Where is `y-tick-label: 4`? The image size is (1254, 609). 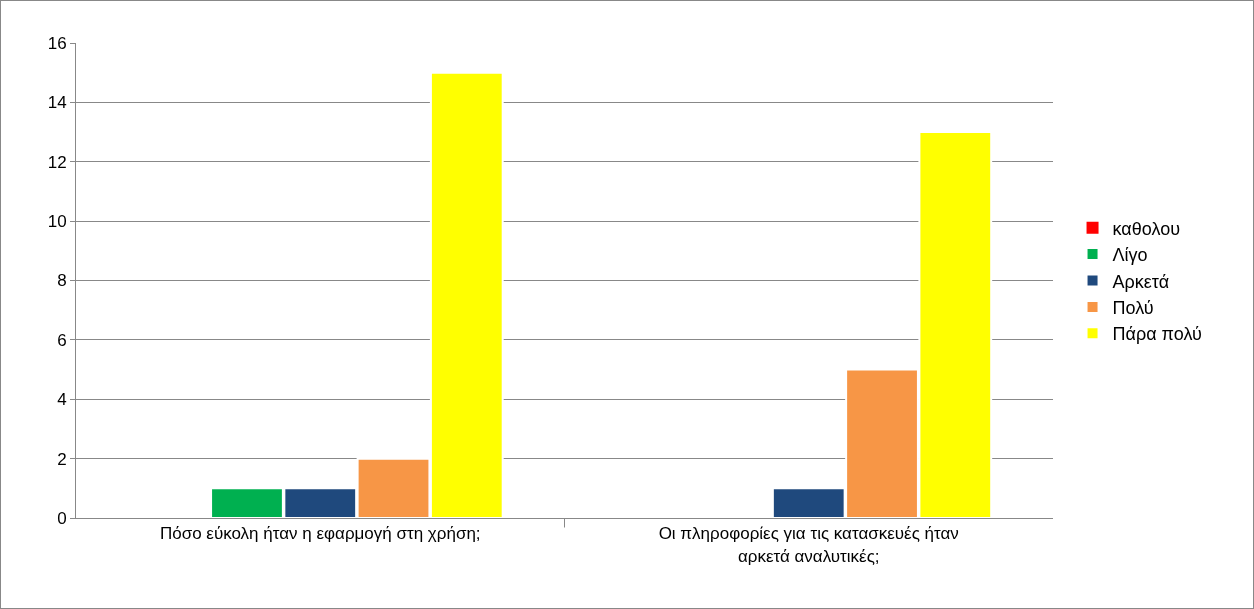
y-tick-label: 4 is located at coordinates (62, 400).